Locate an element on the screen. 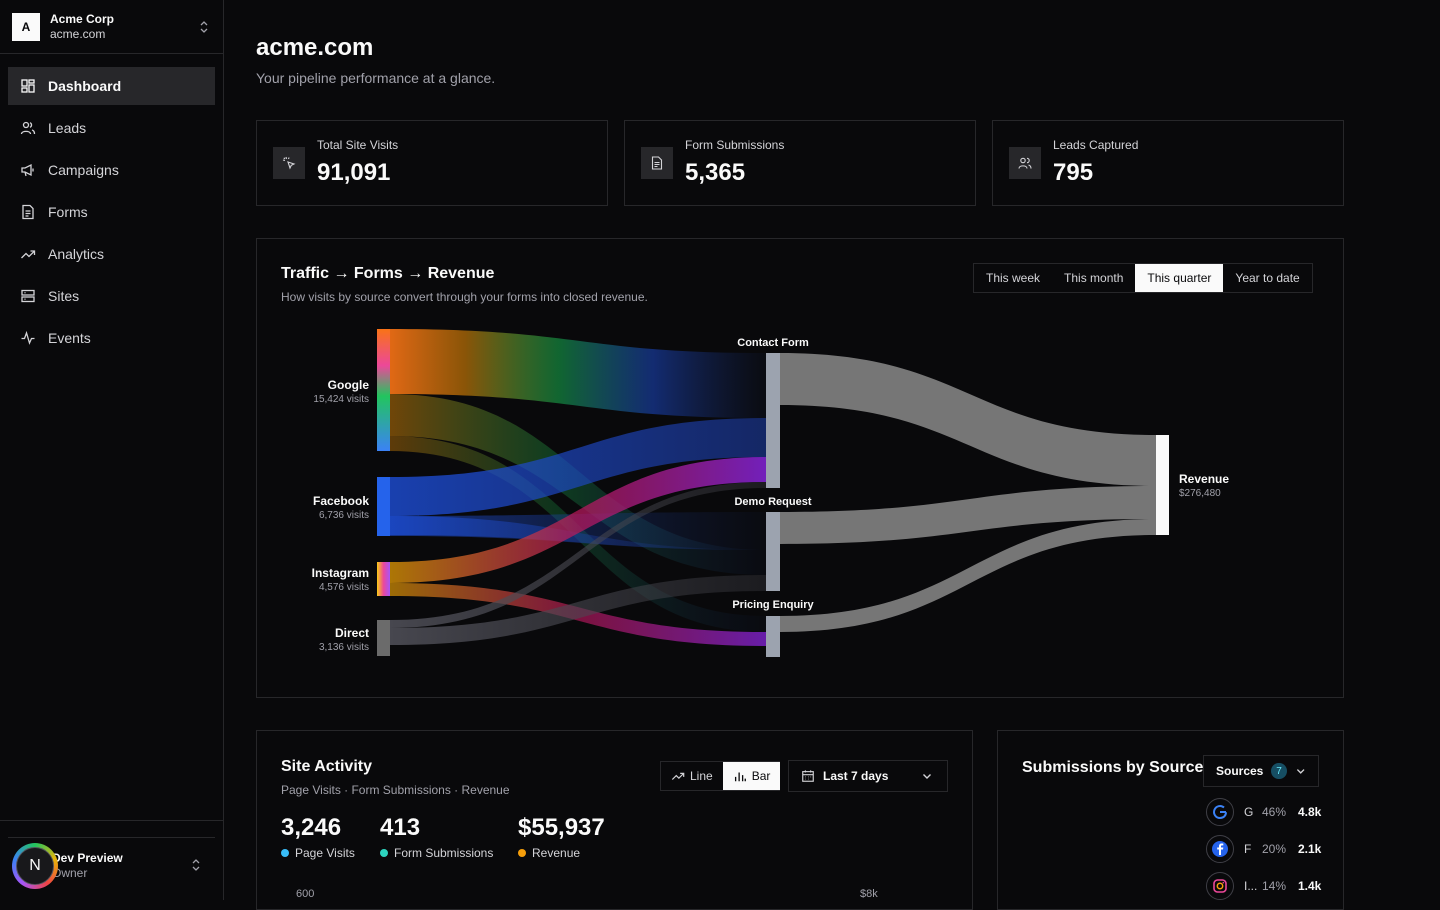  facebook-icon is located at coordinates (1220, 849).